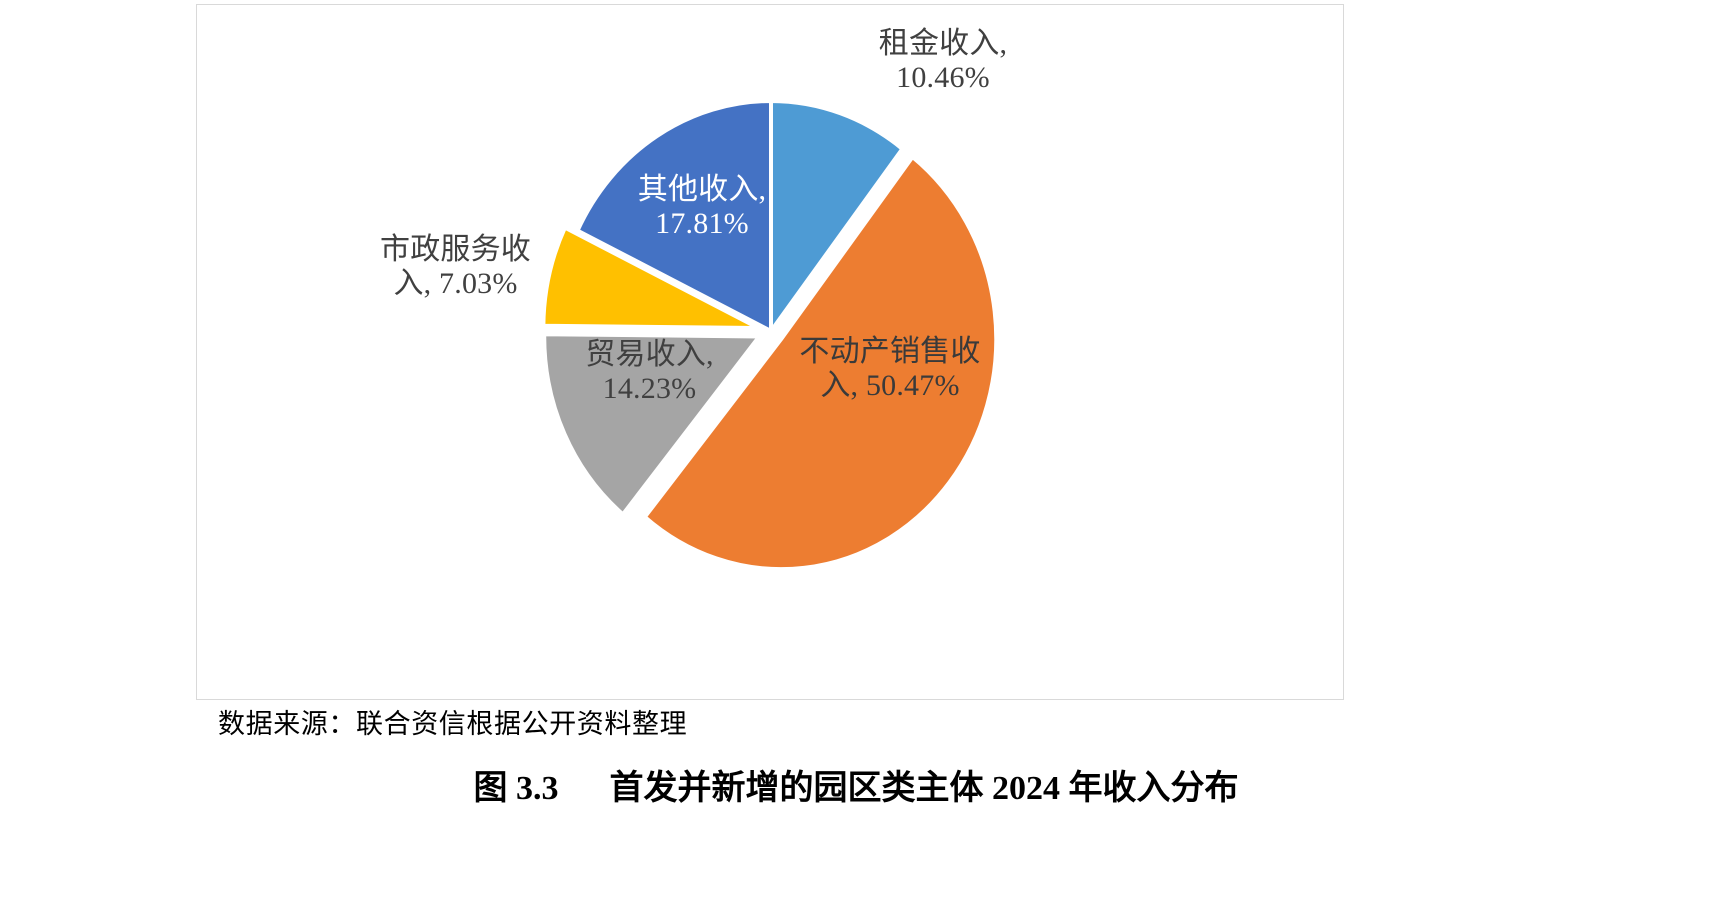 This screenshot has width=1712, height=914. Describe the element at coordinates (453, 724) in the screenshot. I see `data-source-note: 数据来源：联合资信根据公开资料整理` at that location.